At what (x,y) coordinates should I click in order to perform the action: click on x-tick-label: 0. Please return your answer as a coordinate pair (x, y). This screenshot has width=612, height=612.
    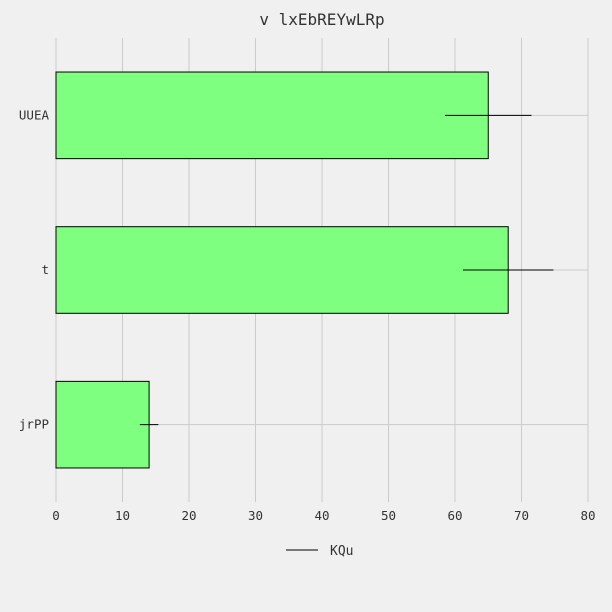
    Looking at the image, I should click on (56, 515).